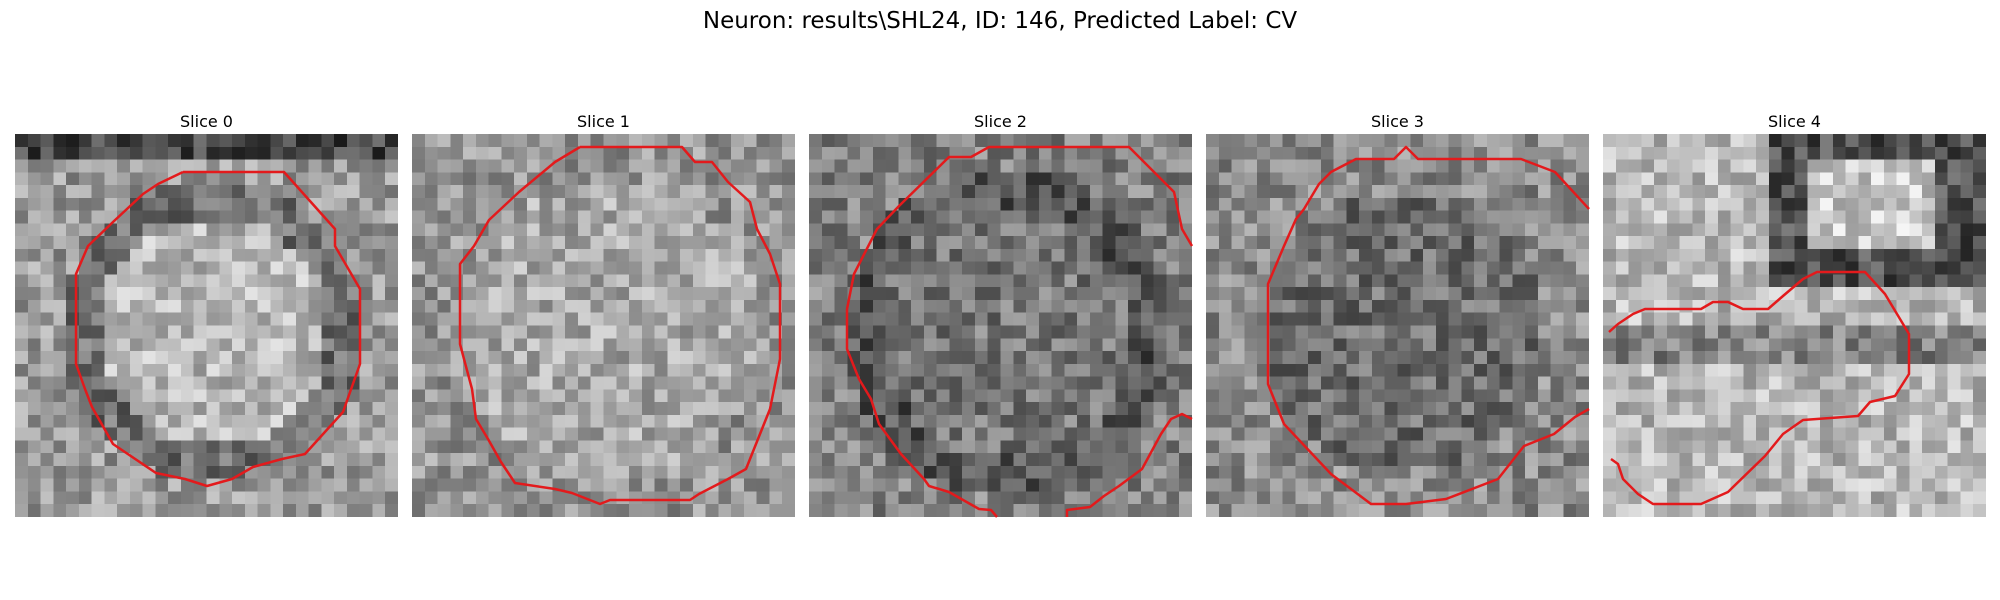 The image size is (2000, 600). I want to click on slice-panel-2: Slice 2, so click(1001, 314).